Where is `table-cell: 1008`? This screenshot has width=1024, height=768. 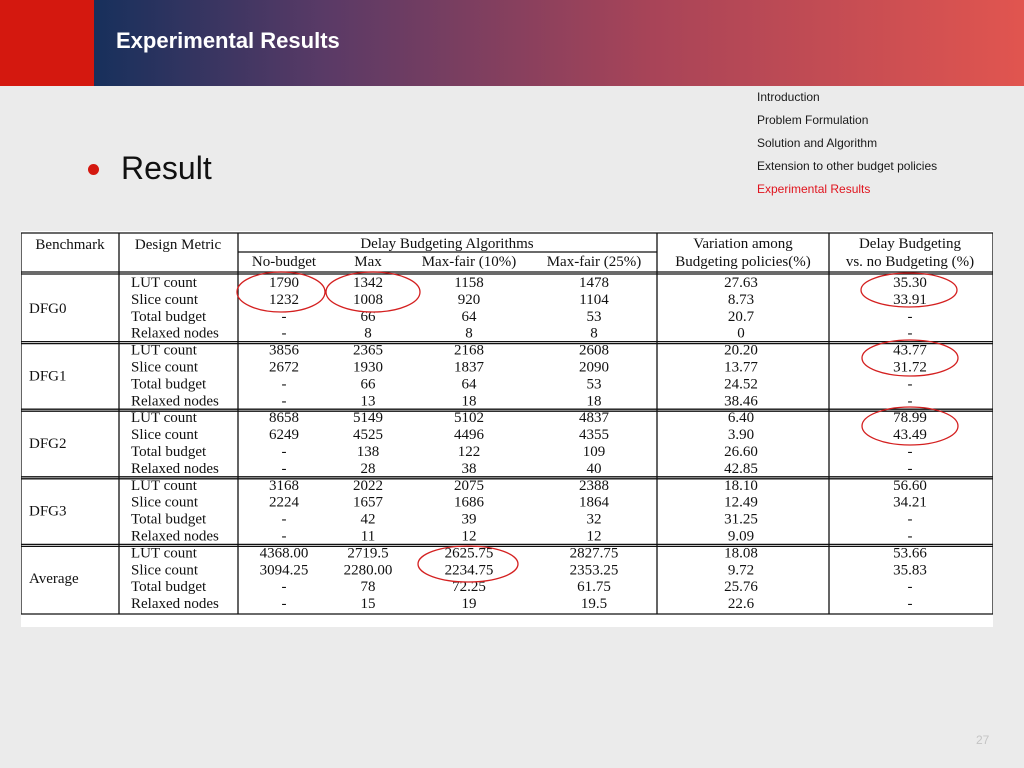 table-cell: 1008 is located at coordinates (368, 300).